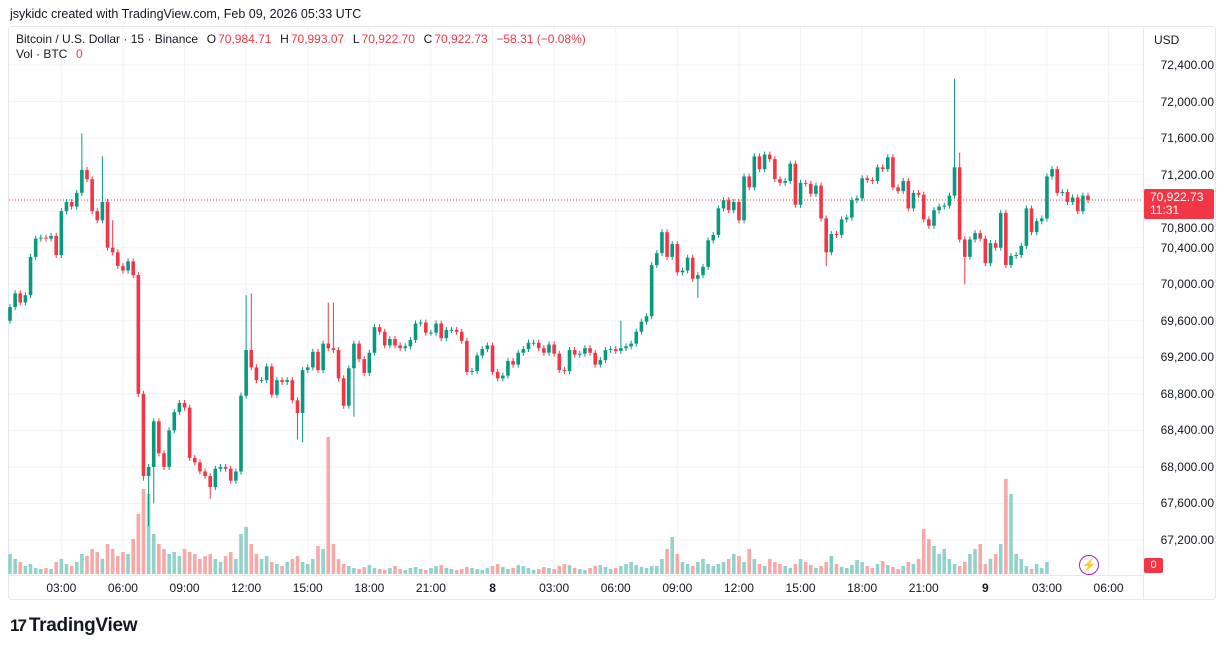 Image resolution: width=1224 pixels, height=654 pixels. What do you see at coordinates (284, 39) in the screenshot?
I see `high-label: H` at bounding box center [284, 39].